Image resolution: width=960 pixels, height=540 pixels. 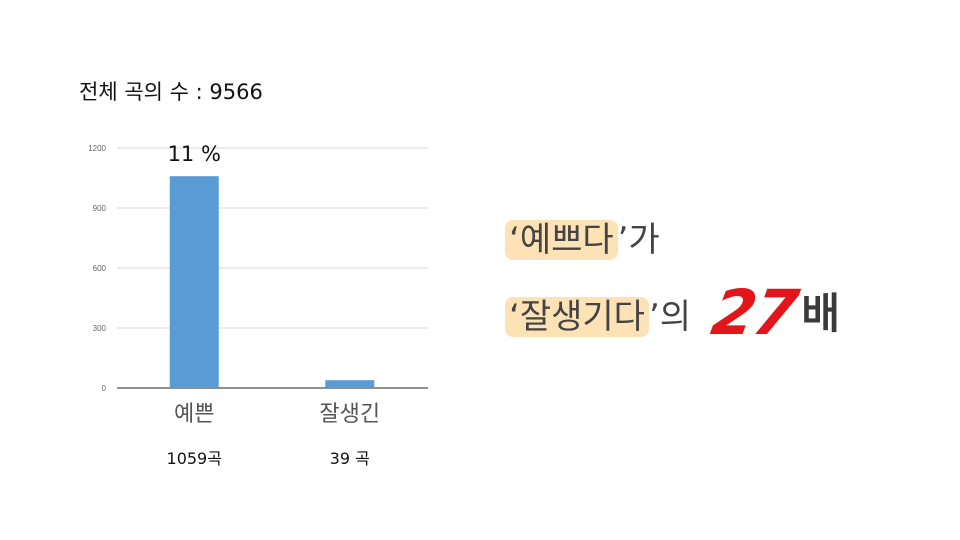 I want to click on ratio-number: 27, so click(x=754, y=312).